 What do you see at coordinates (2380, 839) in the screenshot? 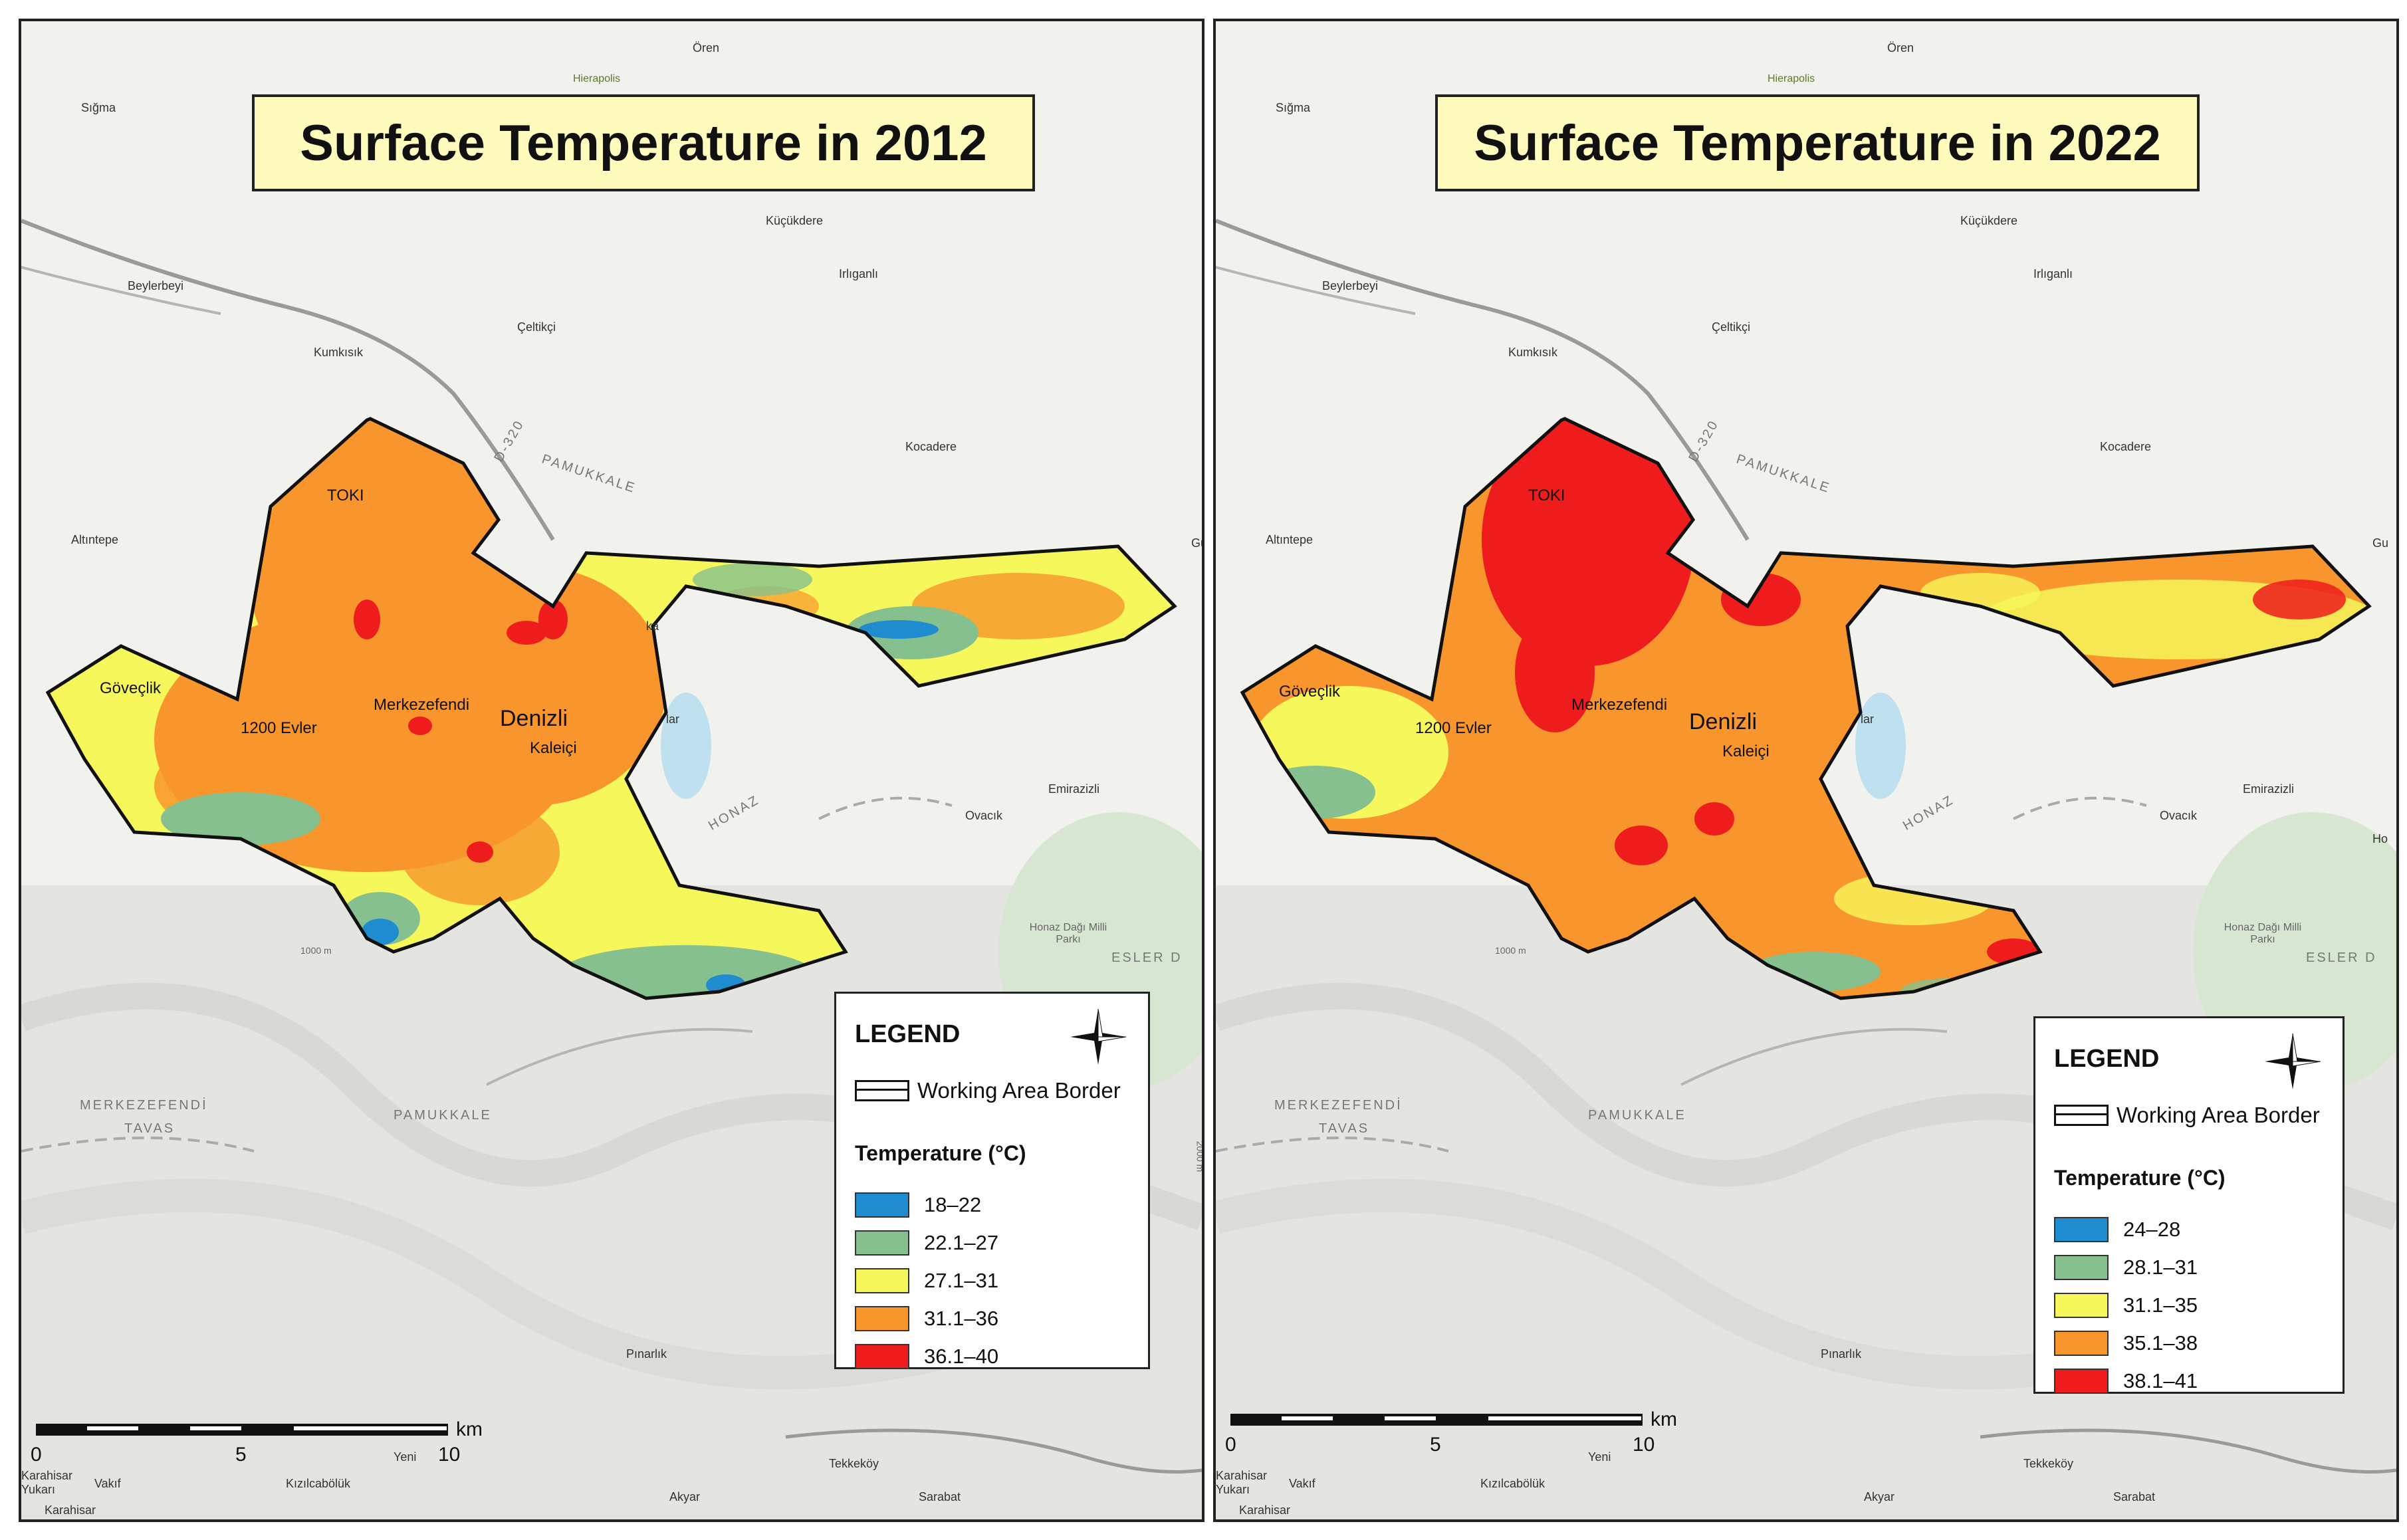
I see `place-ho: Ho` at bounding box center [2380, 839].